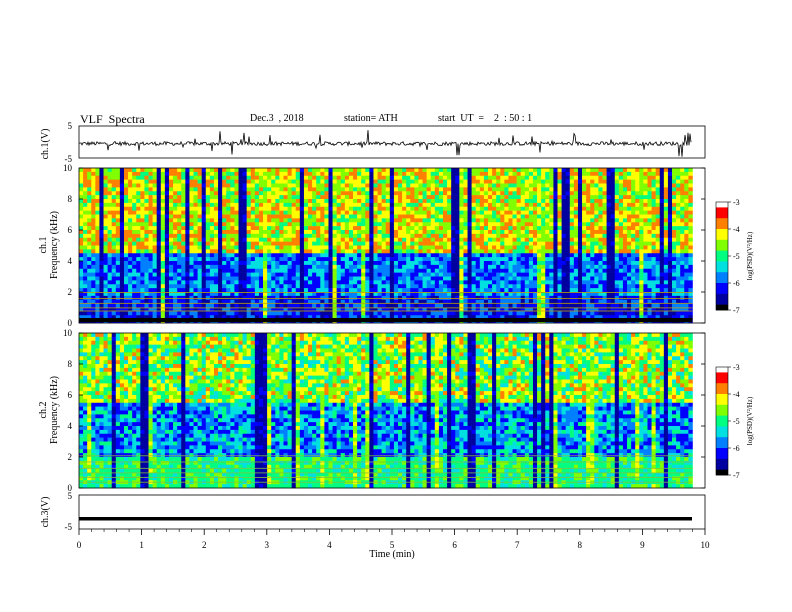 This screenshot has width=792, height=612. I want to click on ch1-frame, so click(392, 142).